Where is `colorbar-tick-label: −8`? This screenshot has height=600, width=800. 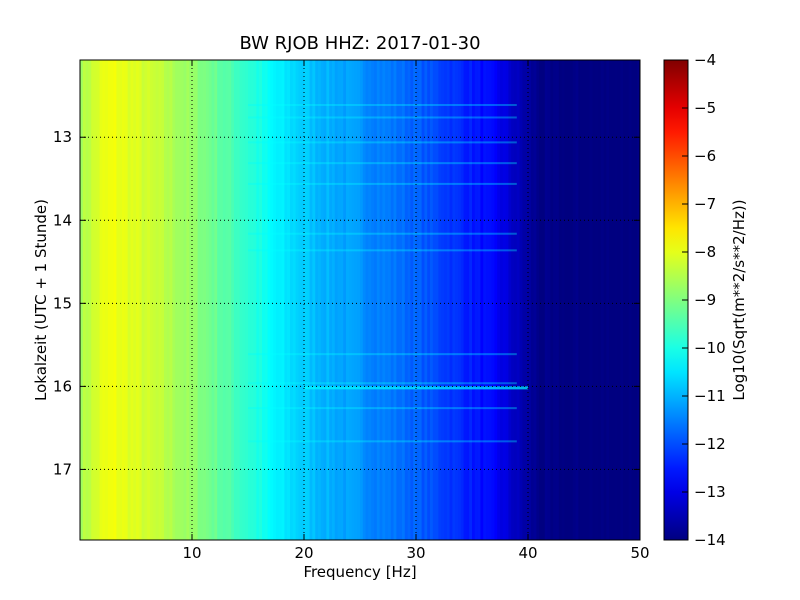
colorbar-tick-label: −8 is located at coordinates (705, 252).